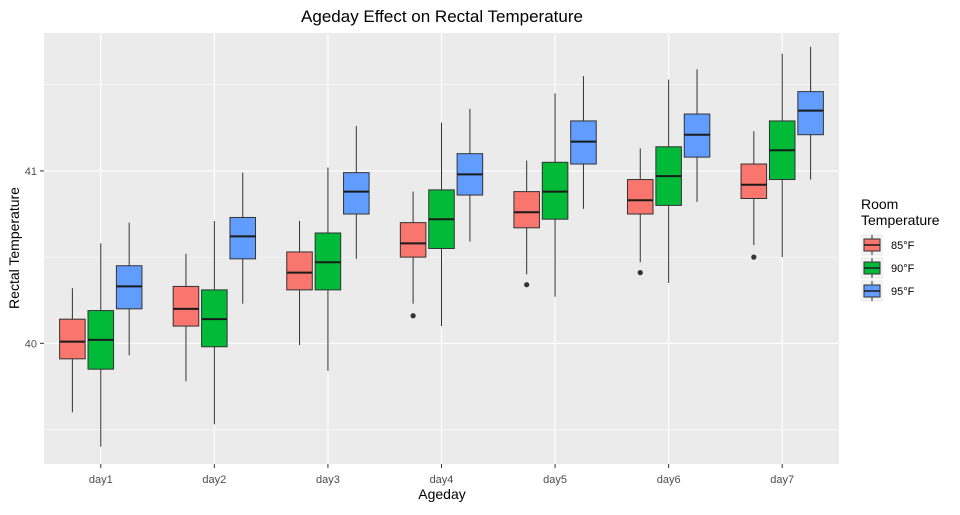  What do you see at coordinates (442, 480) in the screenshot?
I see `x-tick-label: day4` at bounding box center [442, 480].